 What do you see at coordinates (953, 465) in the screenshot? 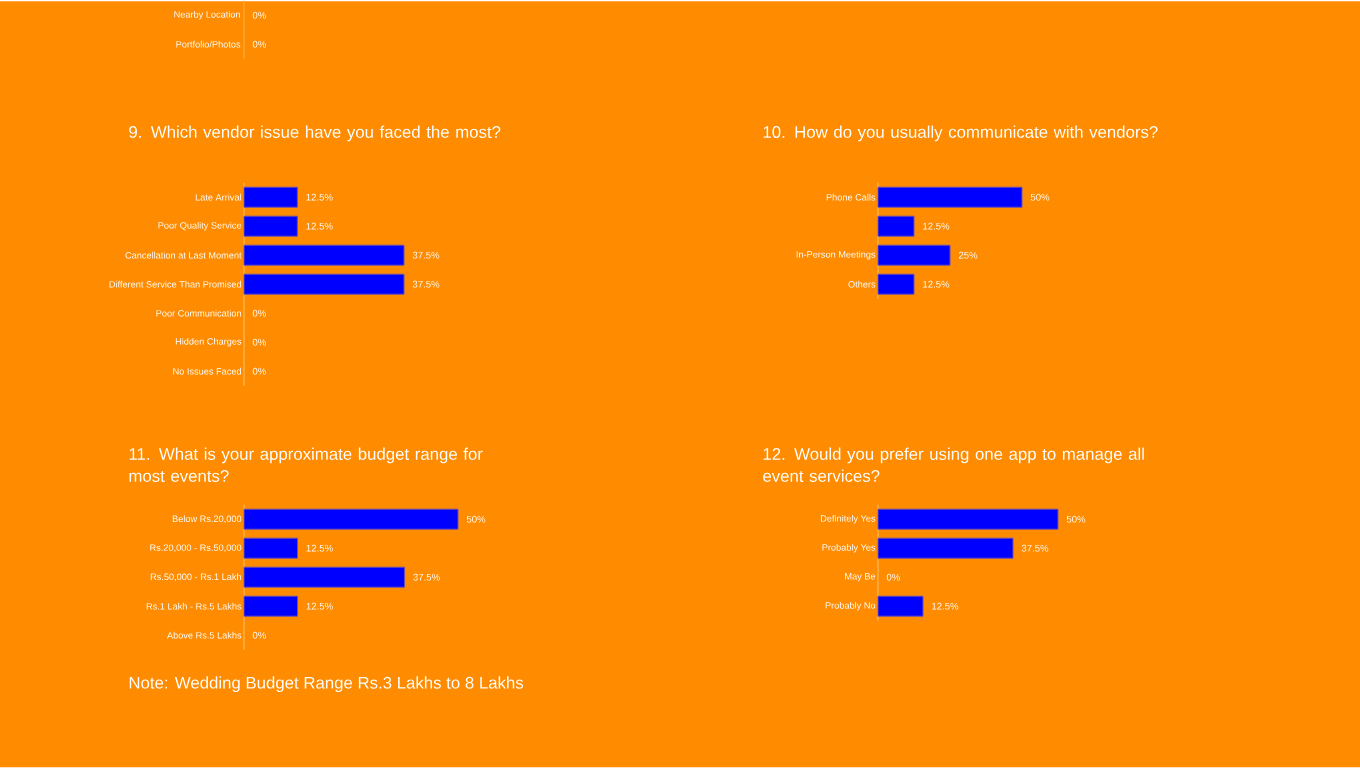
I see `chart-title: 12. Would you prefer using one app to manage all event services?` at bounding box center [953, 465].